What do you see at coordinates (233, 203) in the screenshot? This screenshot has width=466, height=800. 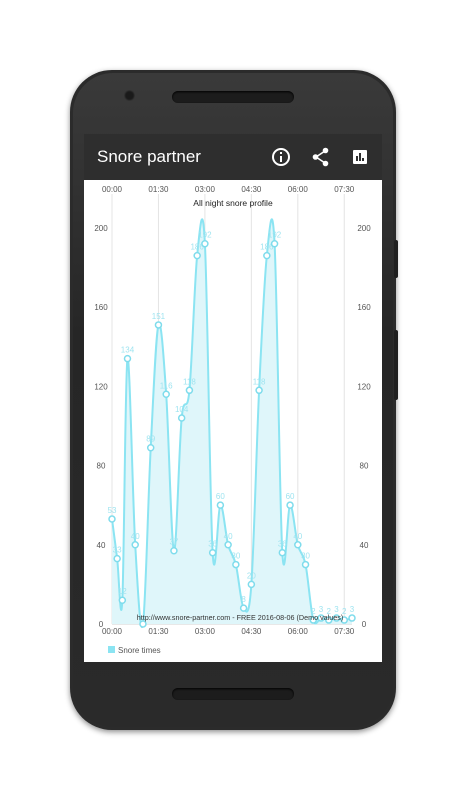 I see `chart-title: All night snore profile` at bounding box center [233, 203].